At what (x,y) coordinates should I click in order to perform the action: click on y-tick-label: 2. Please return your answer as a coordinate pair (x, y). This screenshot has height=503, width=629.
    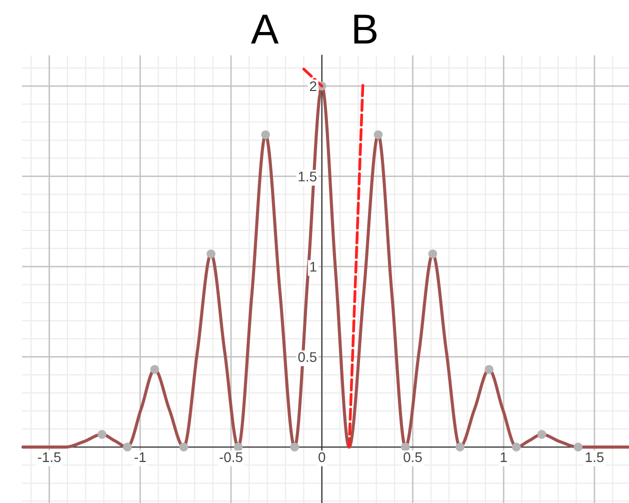
    Looking at the image, I should click on (313, 86).